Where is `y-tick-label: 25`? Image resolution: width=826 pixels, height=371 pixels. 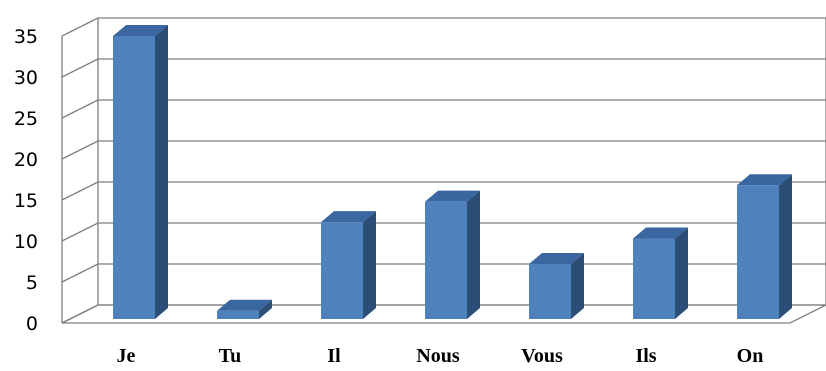 y-tick-label: 25 is located at coordinates (26, 119).